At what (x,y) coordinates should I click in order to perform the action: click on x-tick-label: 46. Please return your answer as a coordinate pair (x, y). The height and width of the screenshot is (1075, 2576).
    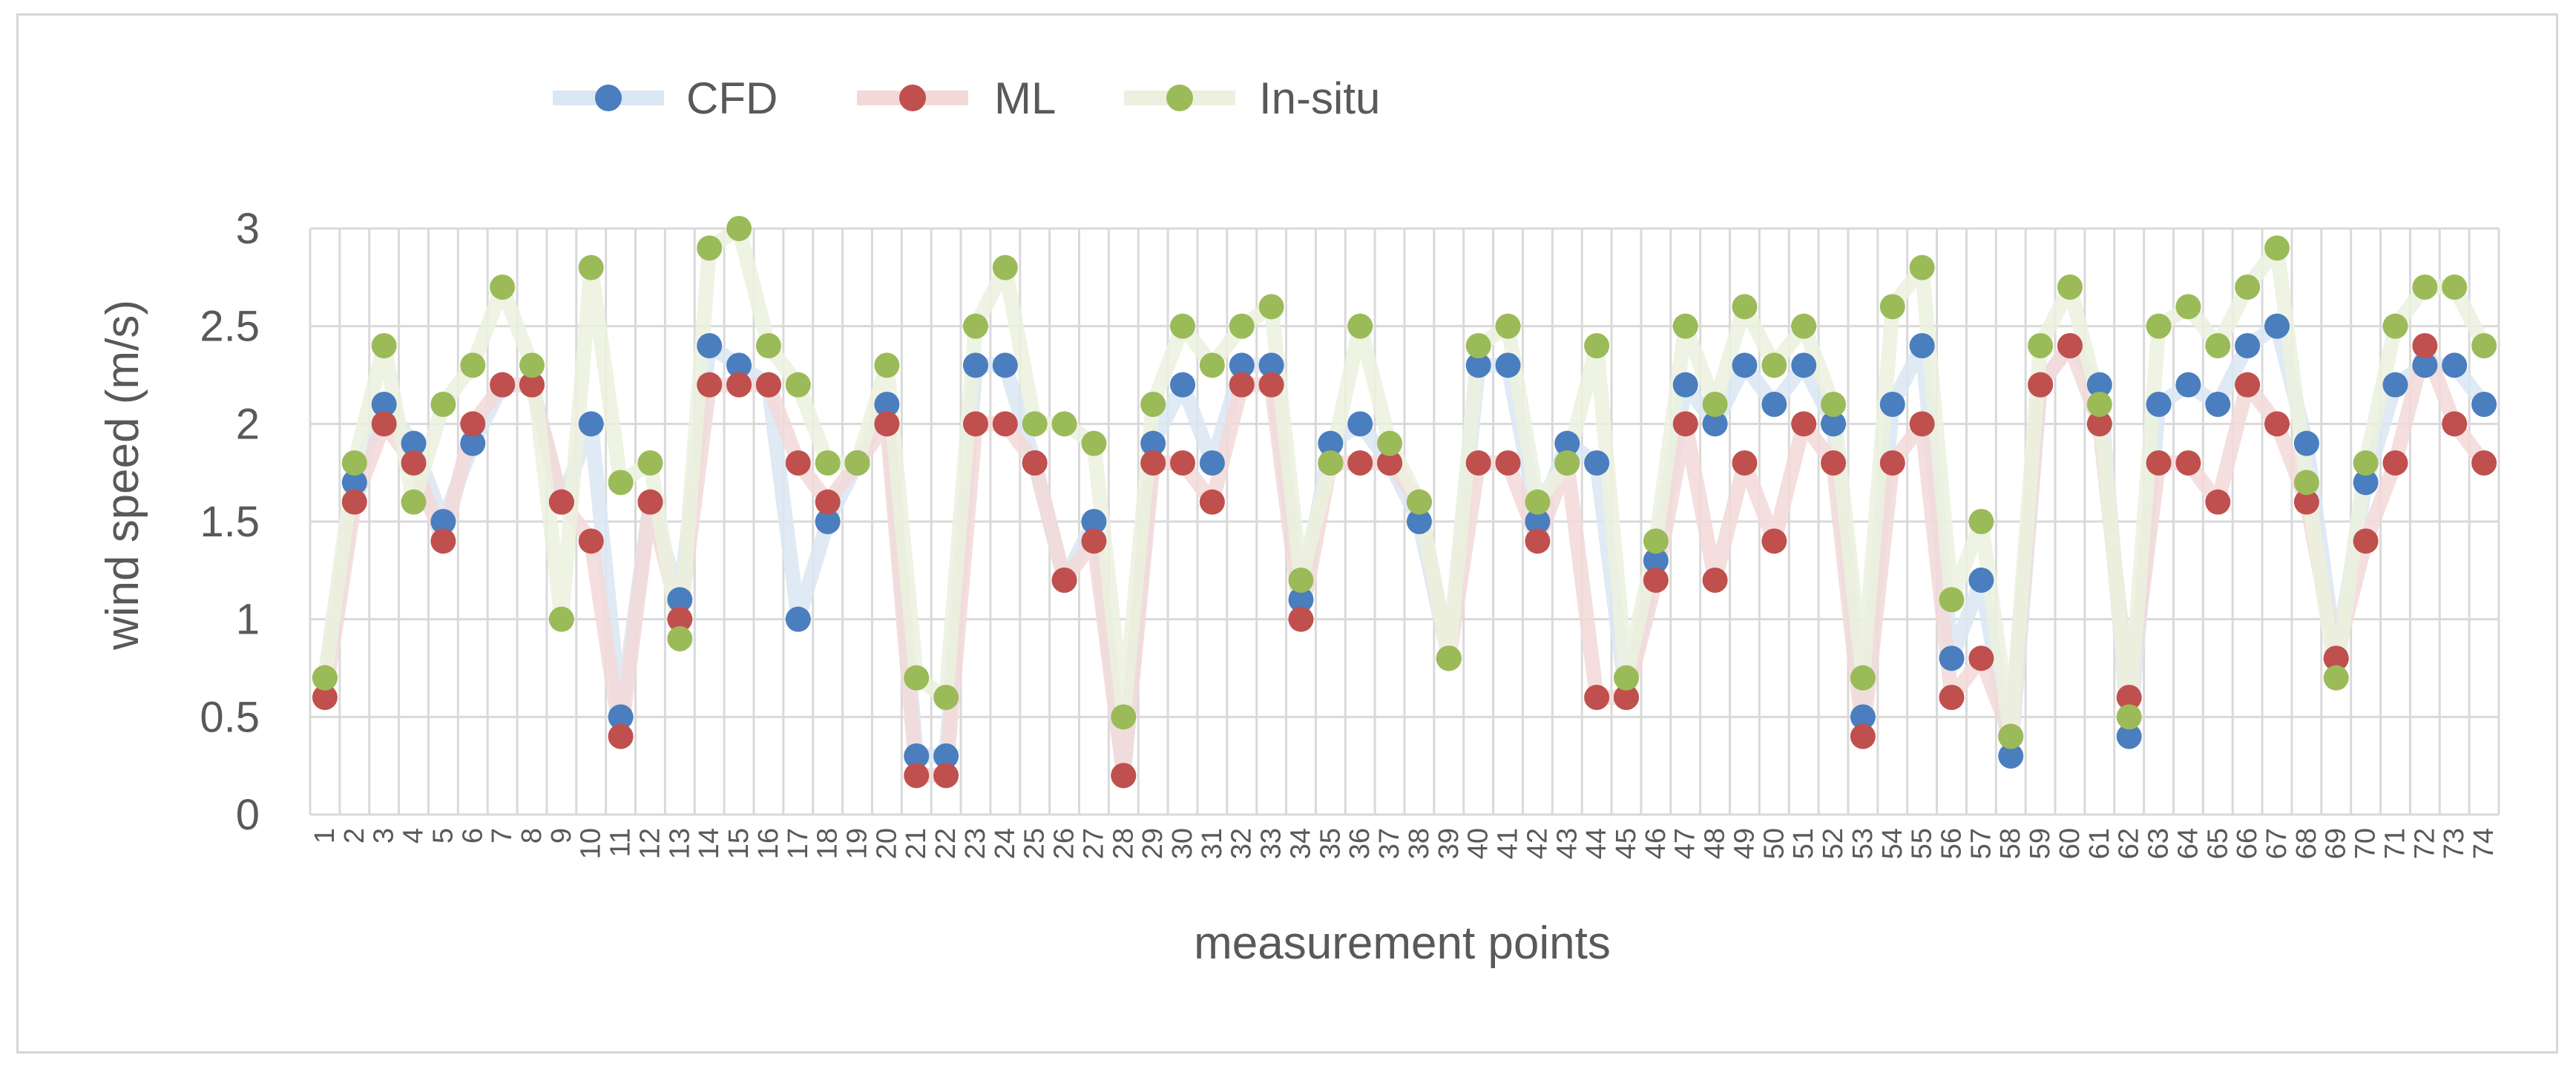
    Looking at the image, I should click on (1656, 843).